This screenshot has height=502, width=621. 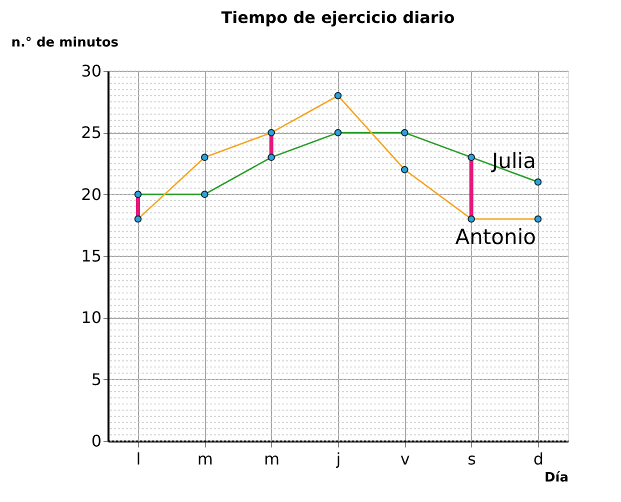 I want to click on x-tick-label: s, so click(x=472, y=459).